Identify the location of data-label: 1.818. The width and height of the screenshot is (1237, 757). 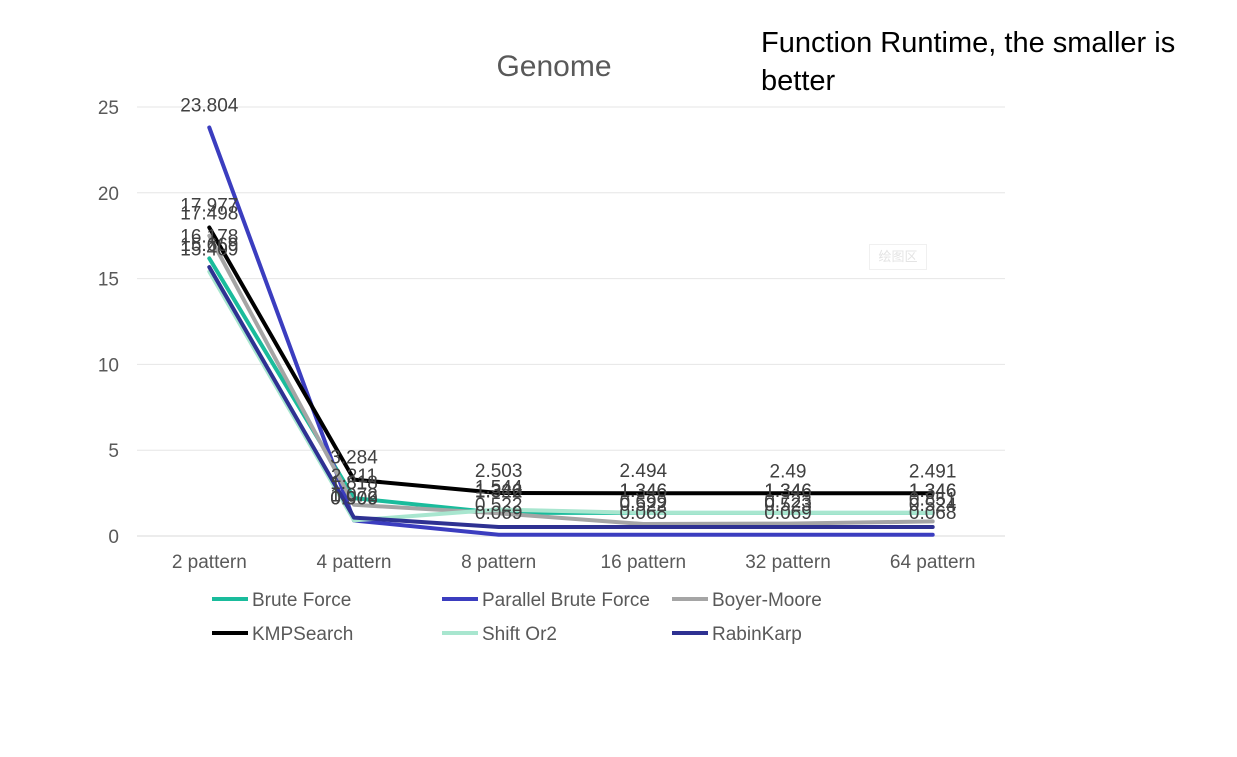
(354, 483).